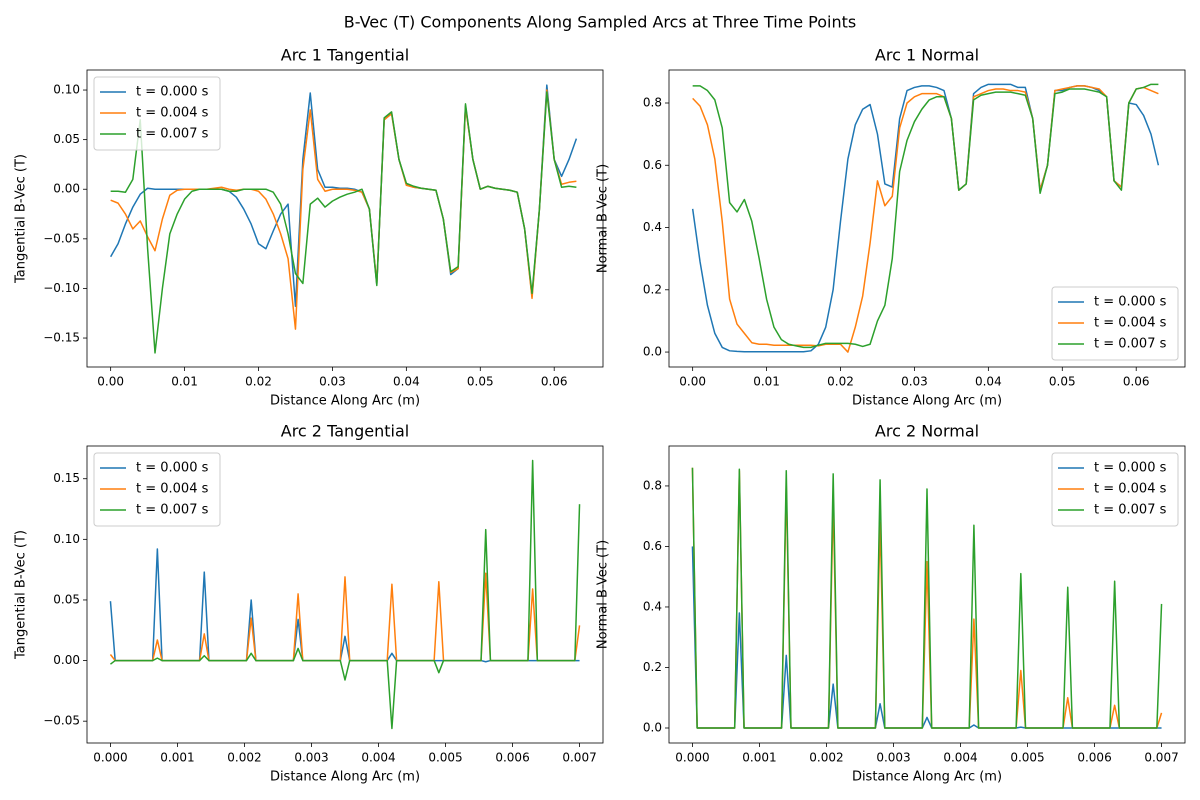  Describe the element at coordinates (61, 338) in the screenshot. I see `y-tick-label: −0.15` at that location.